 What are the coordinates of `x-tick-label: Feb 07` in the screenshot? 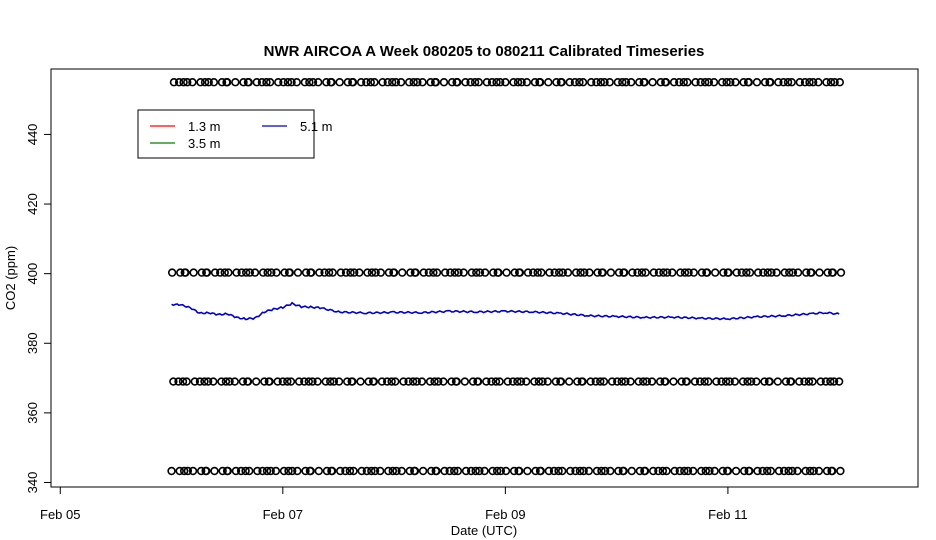 It's located at (283, 514).